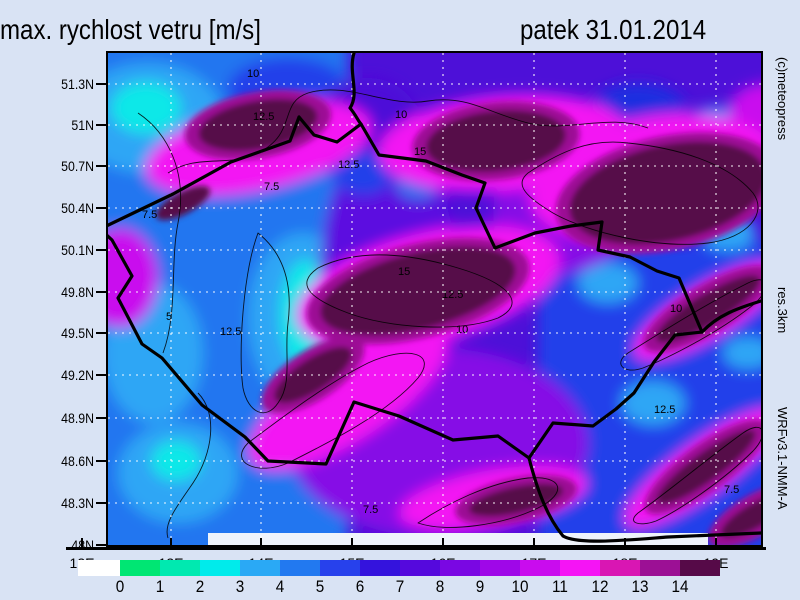 The image size is (800, 600). What do you see at coordinates (77, 418) in the screenshot?
I see `lat-label: 48.9N` at bounding box center [77, 418].